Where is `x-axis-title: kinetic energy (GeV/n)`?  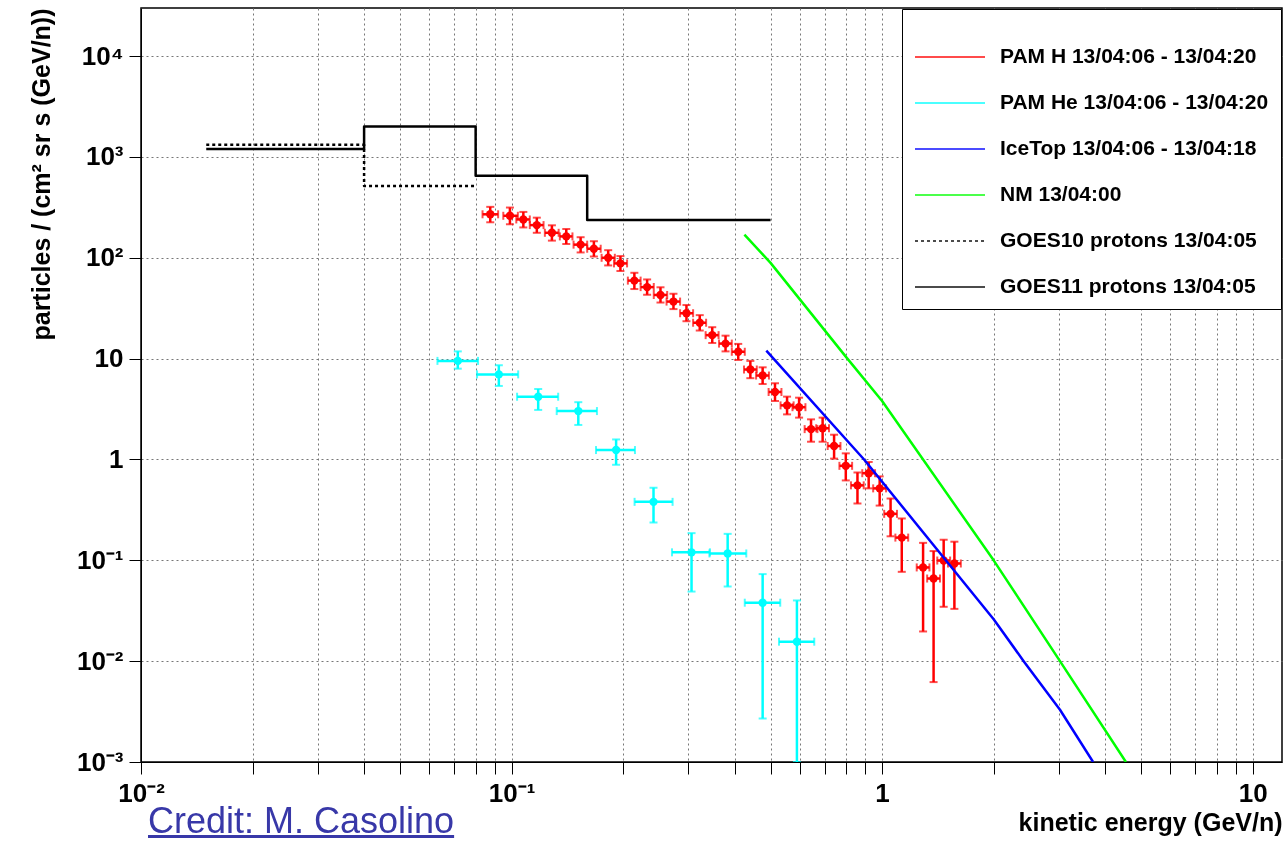
x-axis-title: kinetic energy (GeV/n) is located at coordinates (1150, 821).